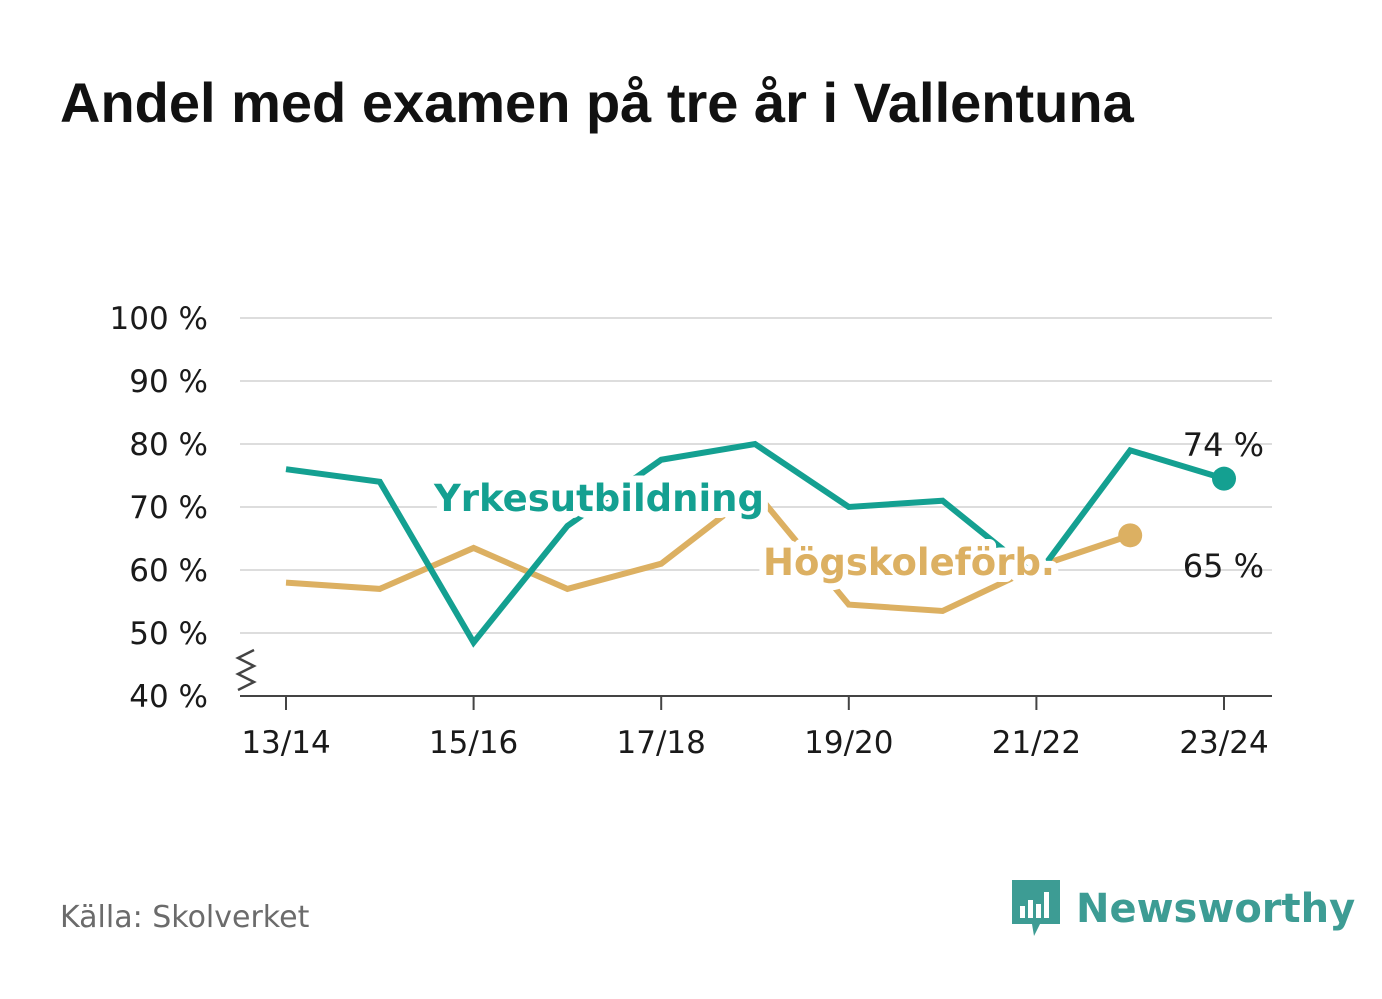 The height and width of the screenshot is (999, 1382). Describe the element at coordinates (168, 697) in the screenshot. I see `y-tick-label: 40 %` at that location.